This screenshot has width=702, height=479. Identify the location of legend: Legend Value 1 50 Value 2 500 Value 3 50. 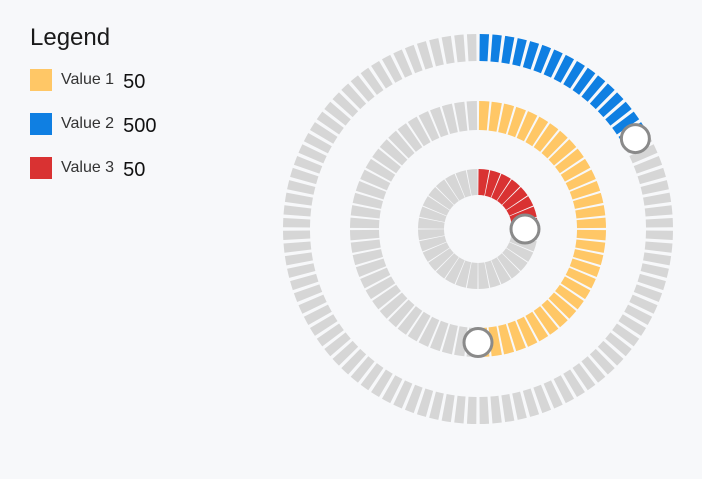
(93, 112).